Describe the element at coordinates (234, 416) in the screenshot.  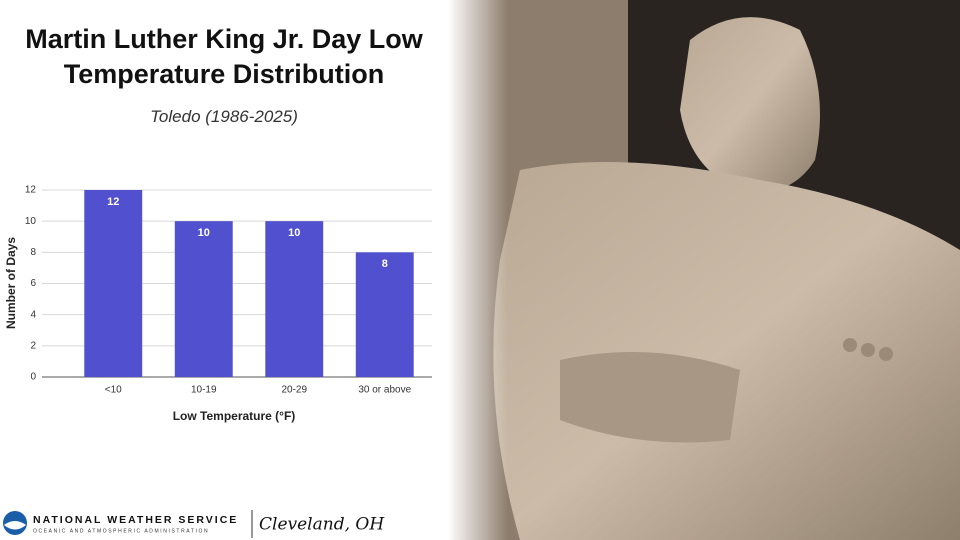
I see `x-axis-title: Low Temperature (°F)` at that location.